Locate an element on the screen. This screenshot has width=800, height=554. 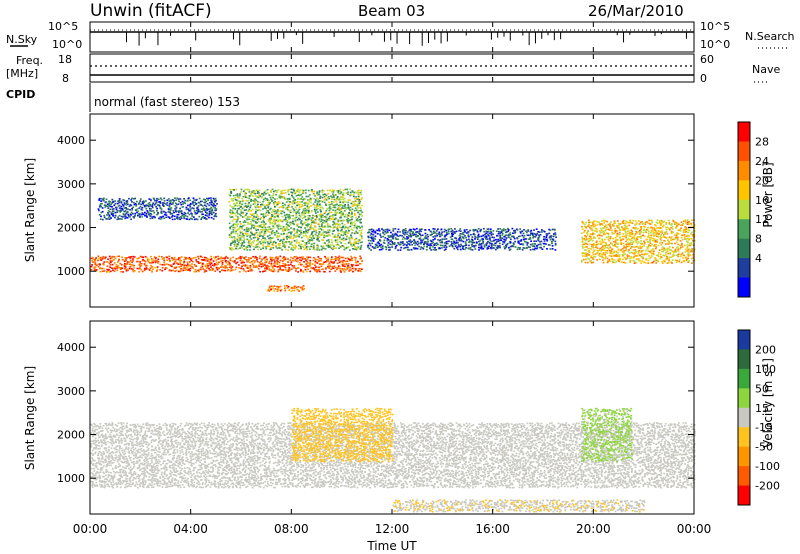
noise-tick-left-top: 10^5 is located at coordinates (63, 26).